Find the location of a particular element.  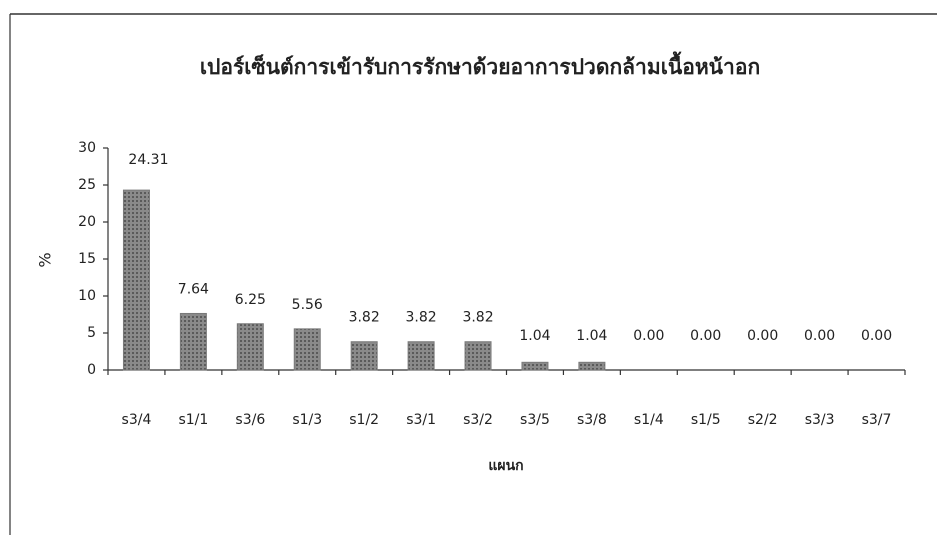

x-tick-label: s3/1 is located at coordinates (421, 420).